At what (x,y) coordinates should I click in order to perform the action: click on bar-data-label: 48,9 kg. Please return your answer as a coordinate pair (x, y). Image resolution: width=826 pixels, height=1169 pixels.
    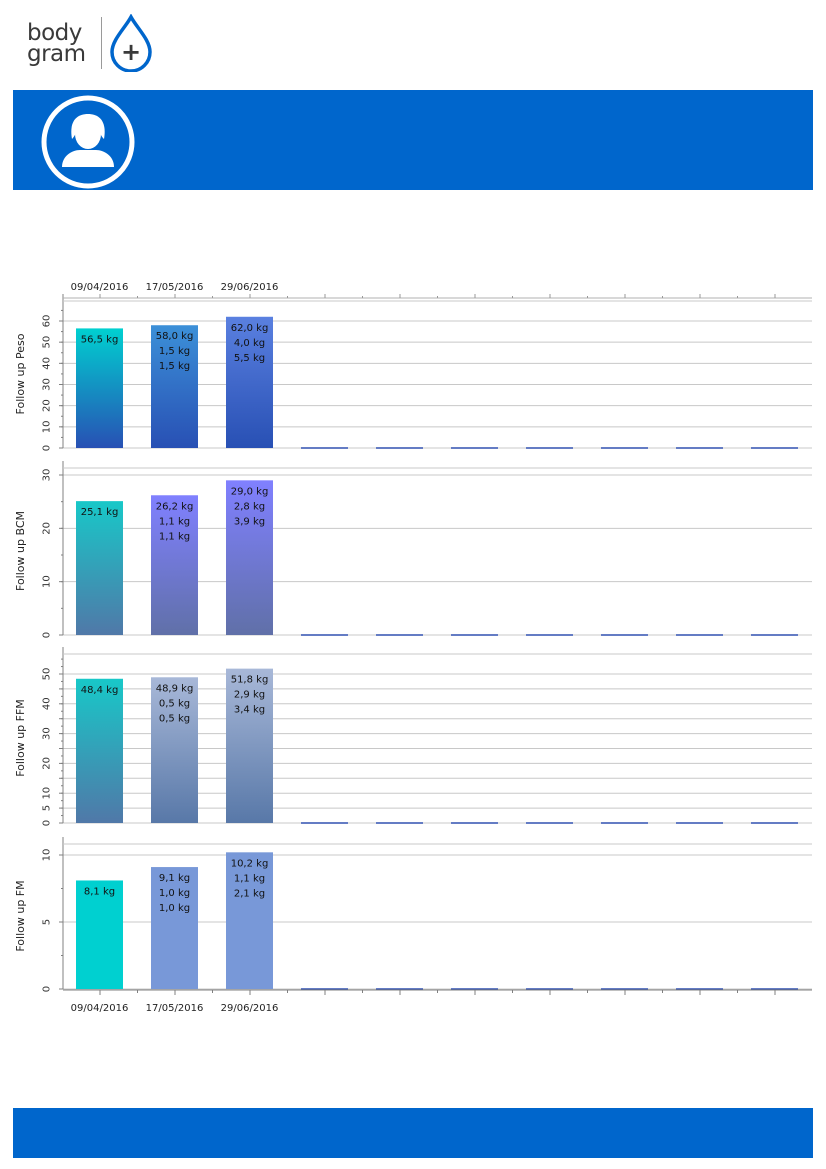
    Looking at the image, I should click on (175, 688).